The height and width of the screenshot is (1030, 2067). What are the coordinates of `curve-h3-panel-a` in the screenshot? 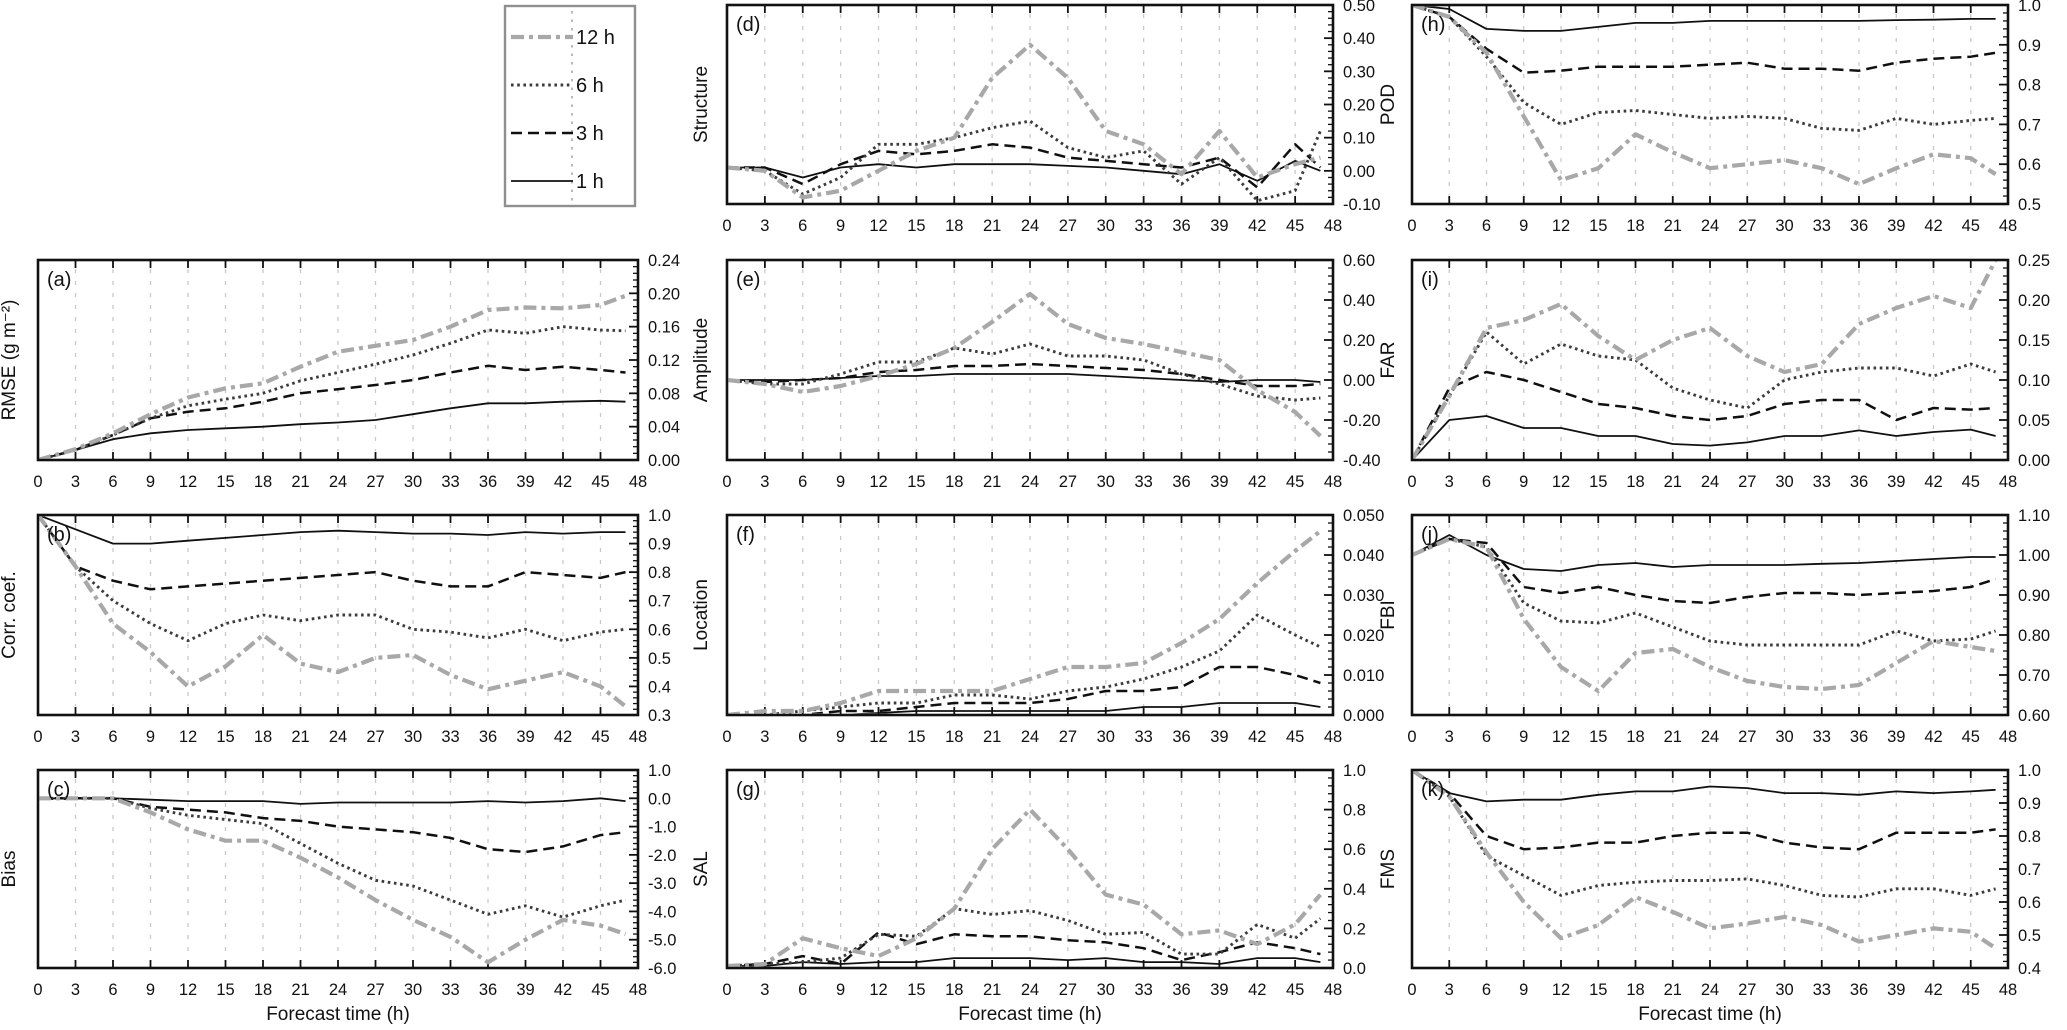 It's located at (332, 411).